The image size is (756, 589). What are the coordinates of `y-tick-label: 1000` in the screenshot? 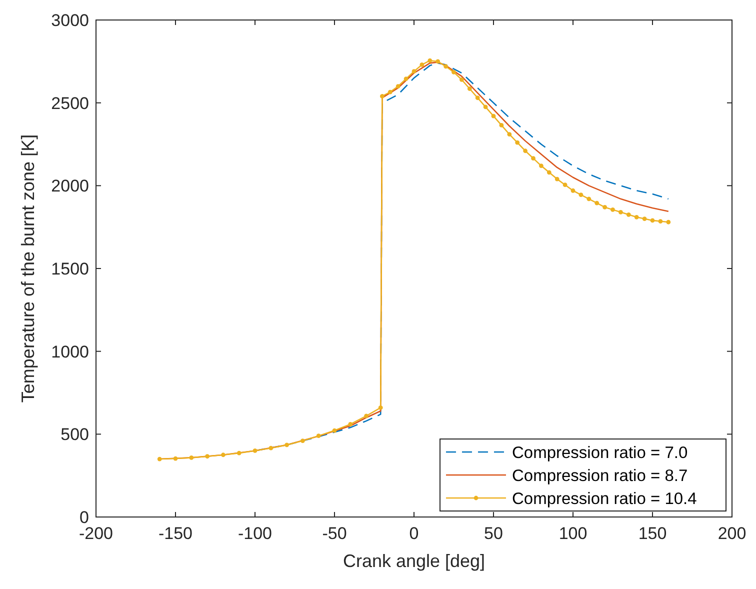 It's located at (70, 352).